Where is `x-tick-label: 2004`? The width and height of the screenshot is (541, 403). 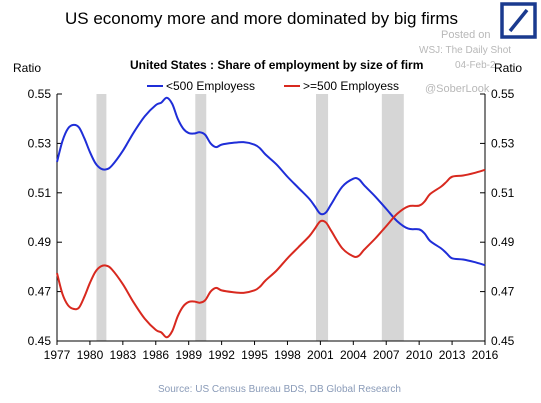 x-tick-label: 2004 is located at coordinates (353, 355).